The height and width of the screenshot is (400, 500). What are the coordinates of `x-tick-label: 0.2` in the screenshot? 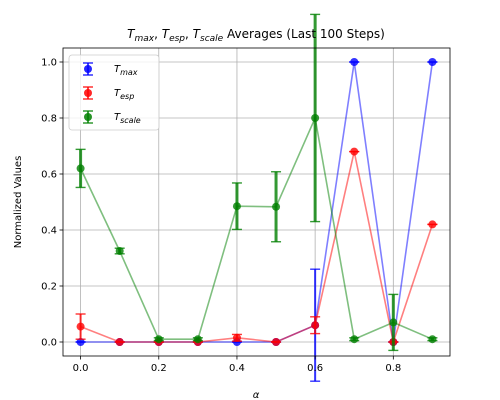 It's located at (159, 368).